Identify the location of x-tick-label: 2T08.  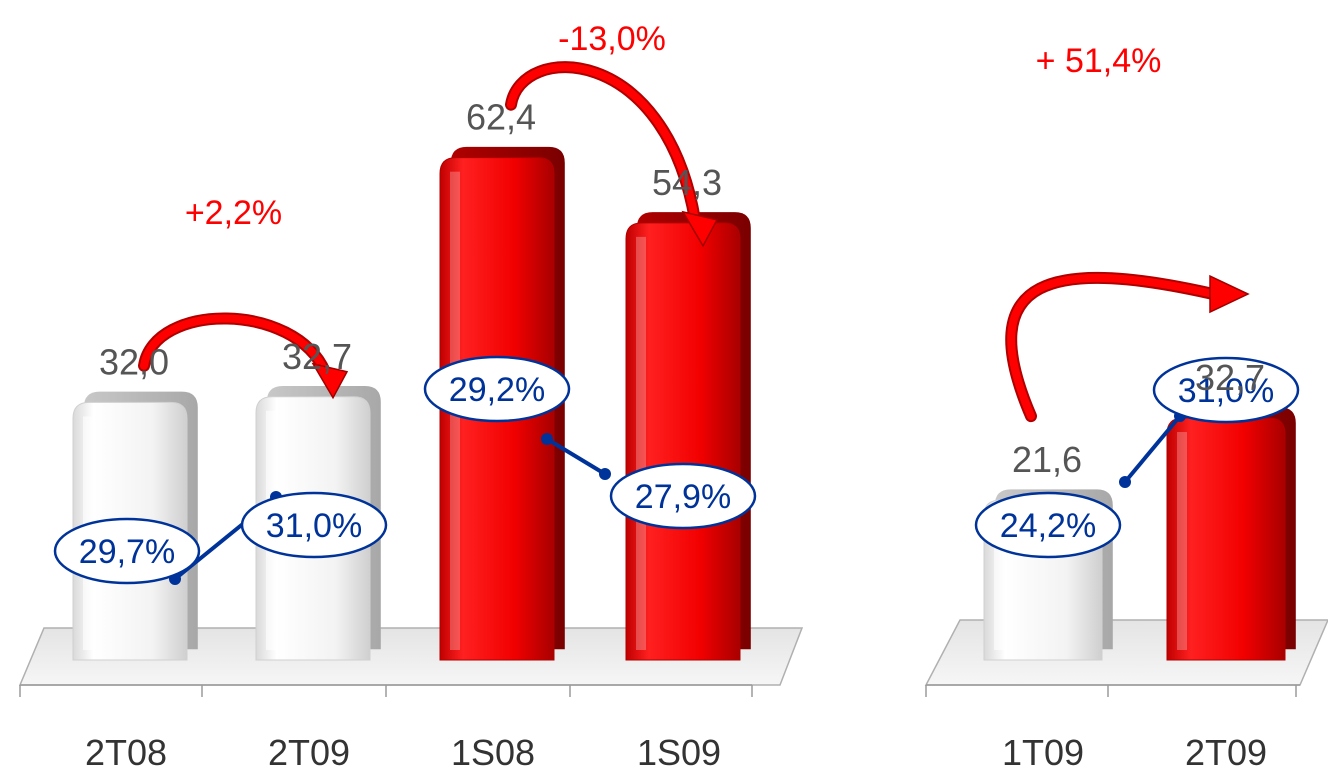
(126, 750).